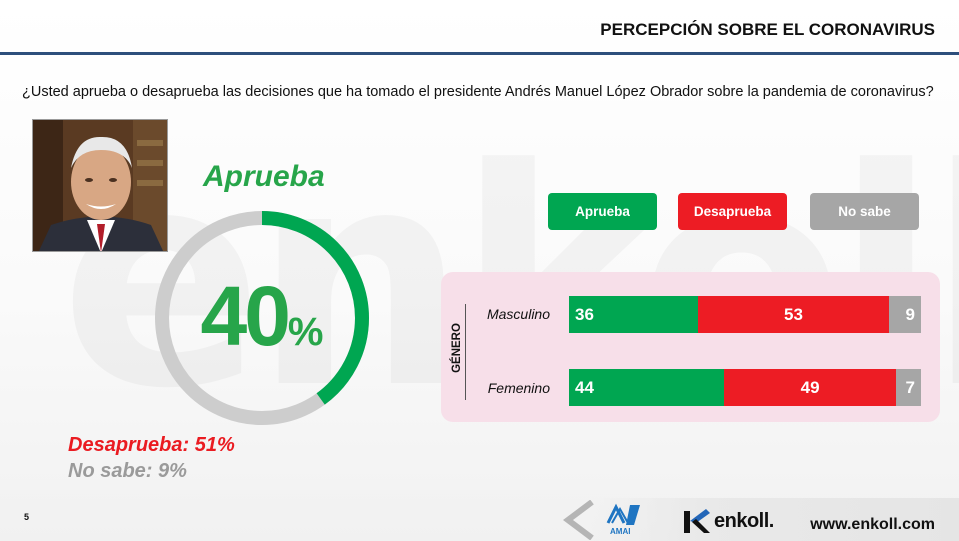 The height and width of the screenshot is (541, 959). What do you see at coordinates (872, 524) in the screenshot?
I see `website-link: www.enkoll.com` at bounding box center [872, 524].